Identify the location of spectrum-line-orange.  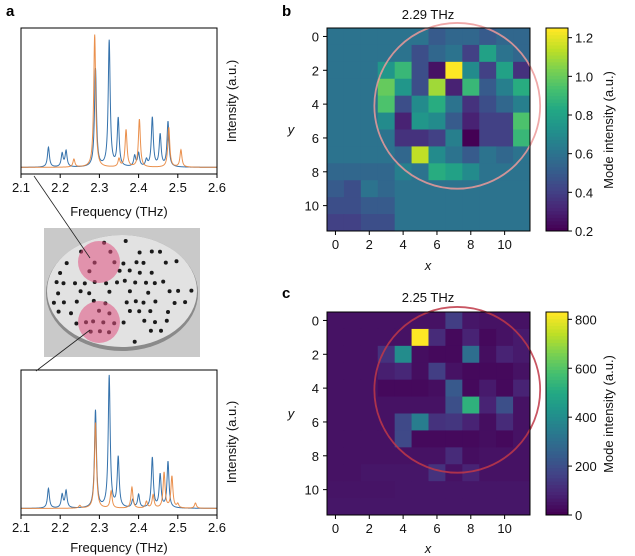
(119, 465).